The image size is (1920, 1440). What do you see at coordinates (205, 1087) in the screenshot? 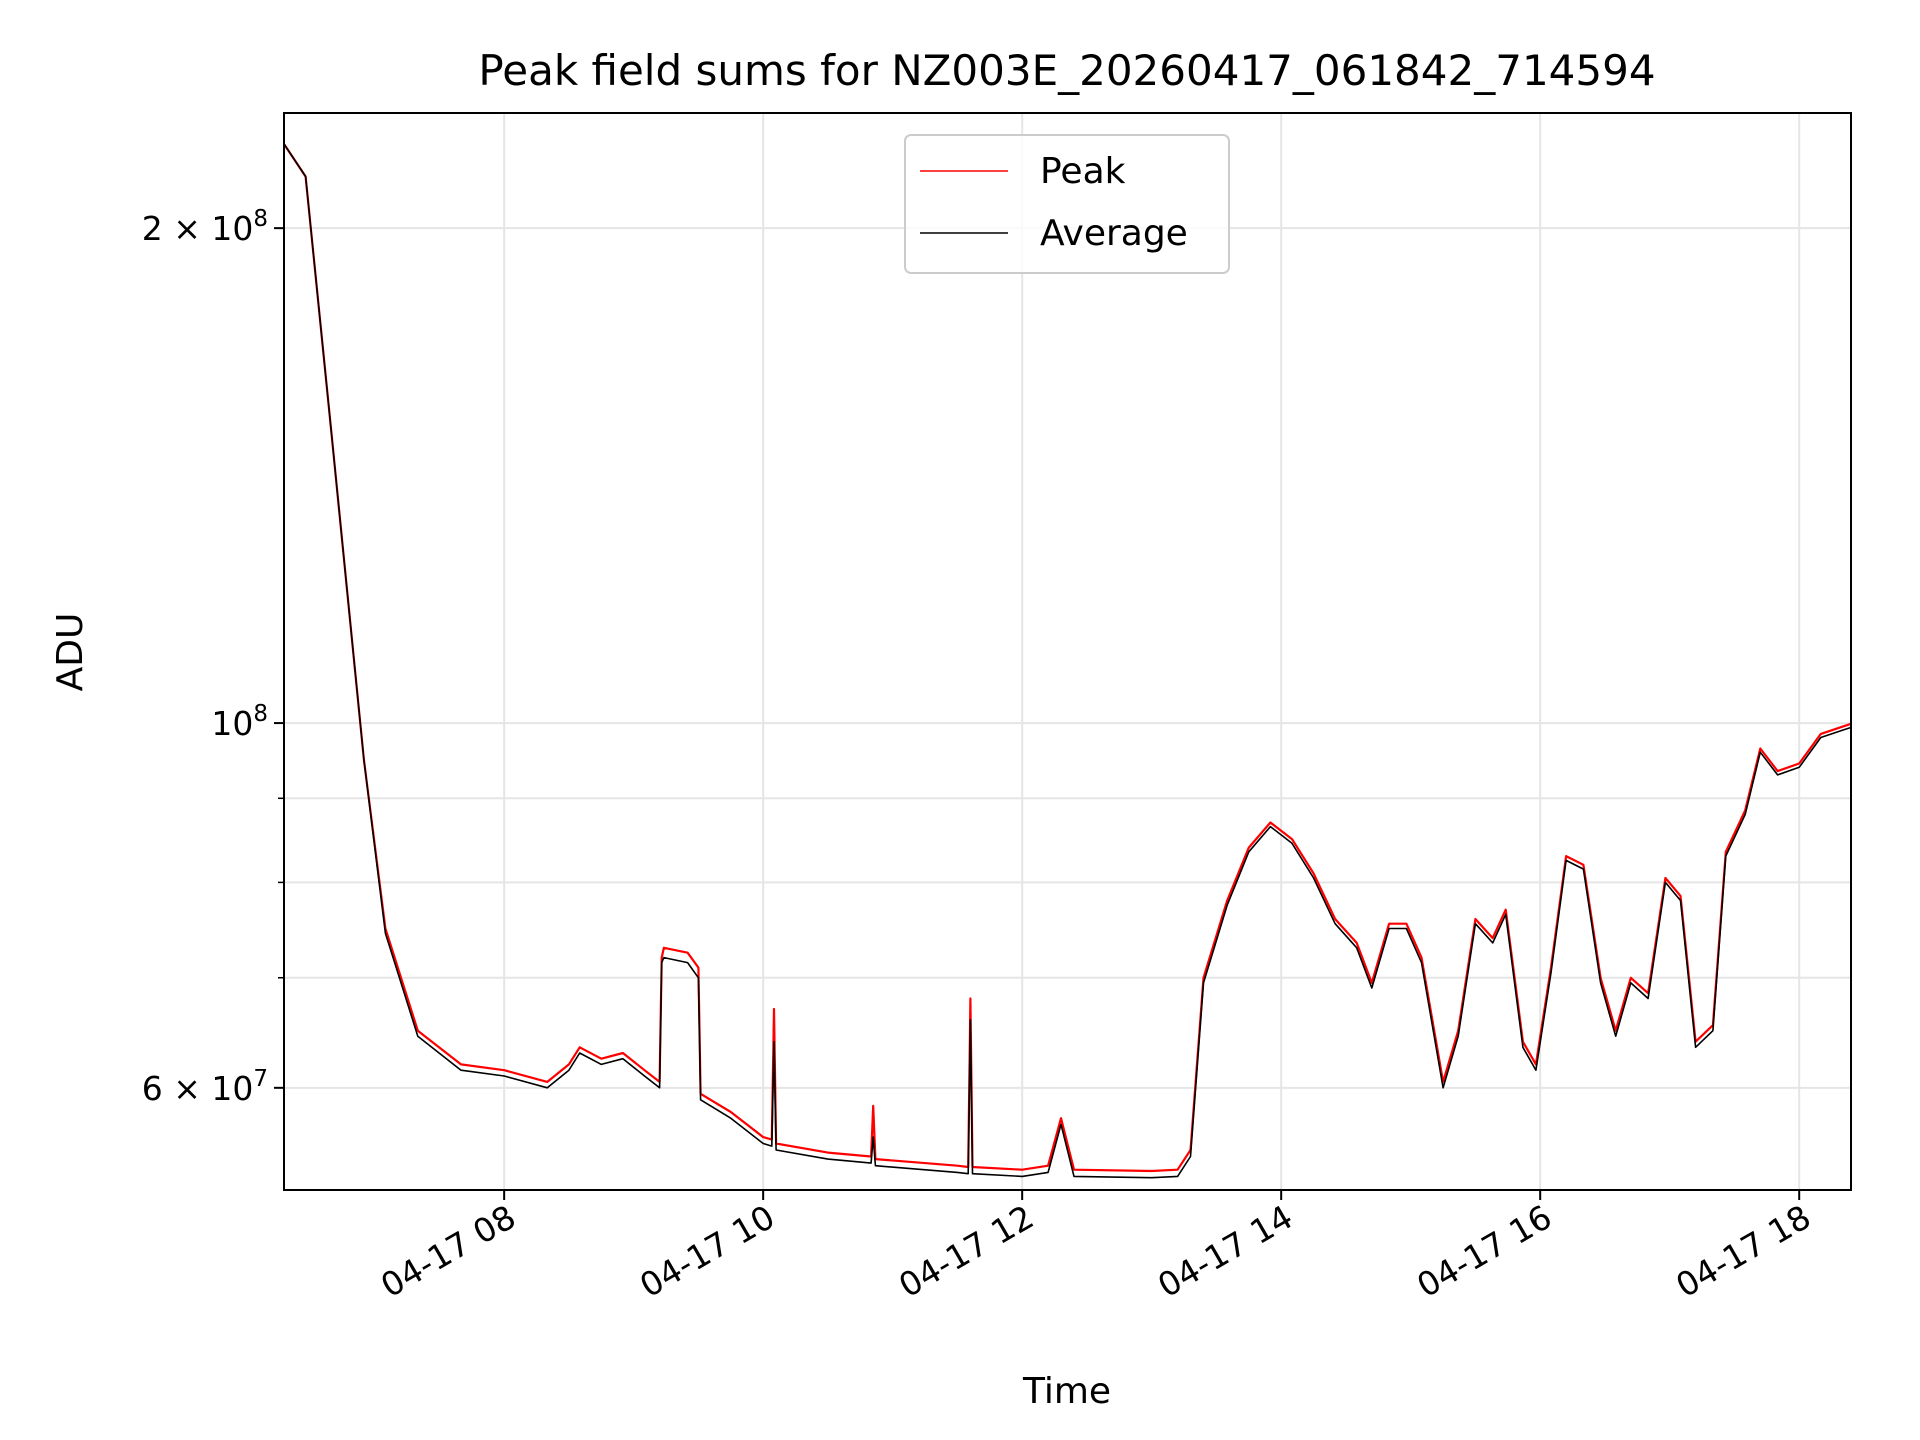
I see `y-tick-label: 6 × 107` at bounding box center [205, 1087].